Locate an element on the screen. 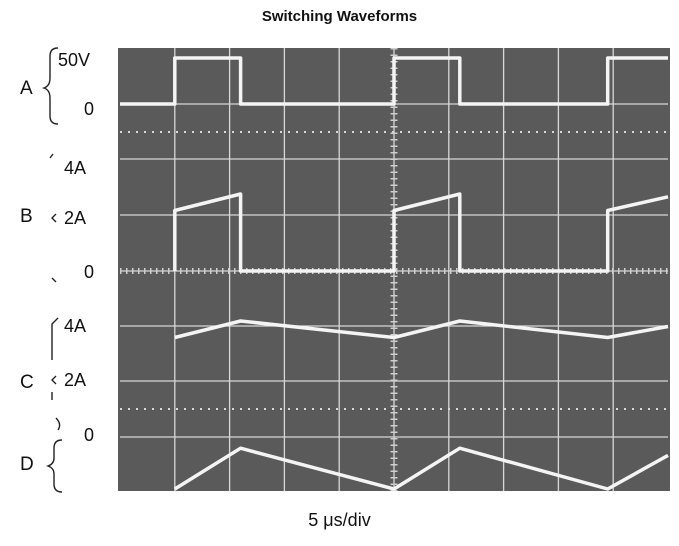 The image size is (679, 546). channel-c-brace is located at coordinates (55, 358).